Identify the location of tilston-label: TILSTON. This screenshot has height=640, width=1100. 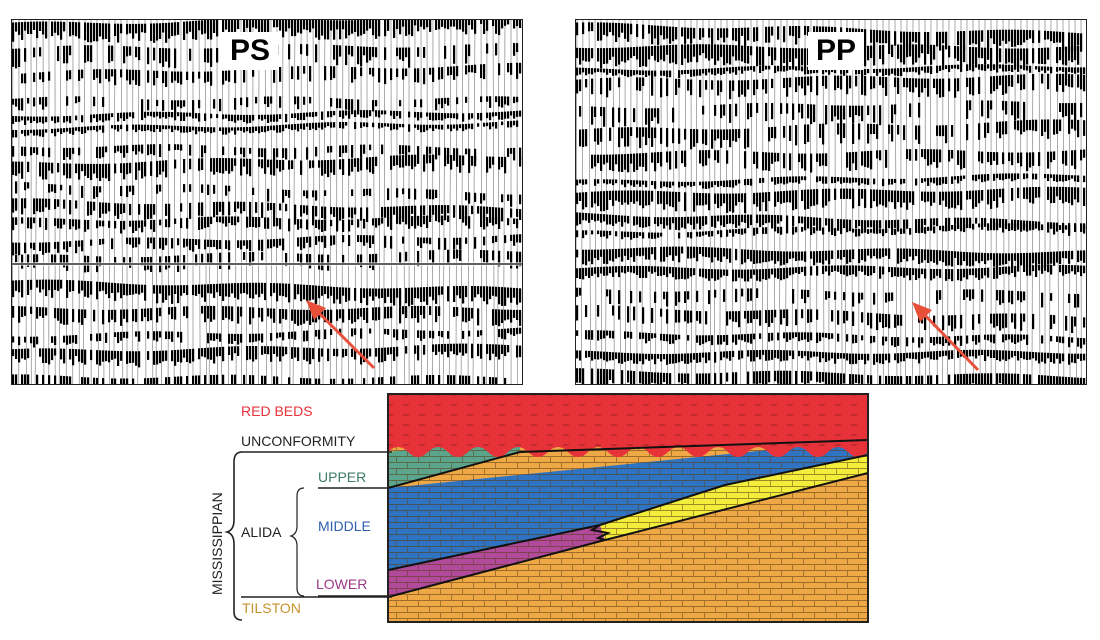
(271, 608).